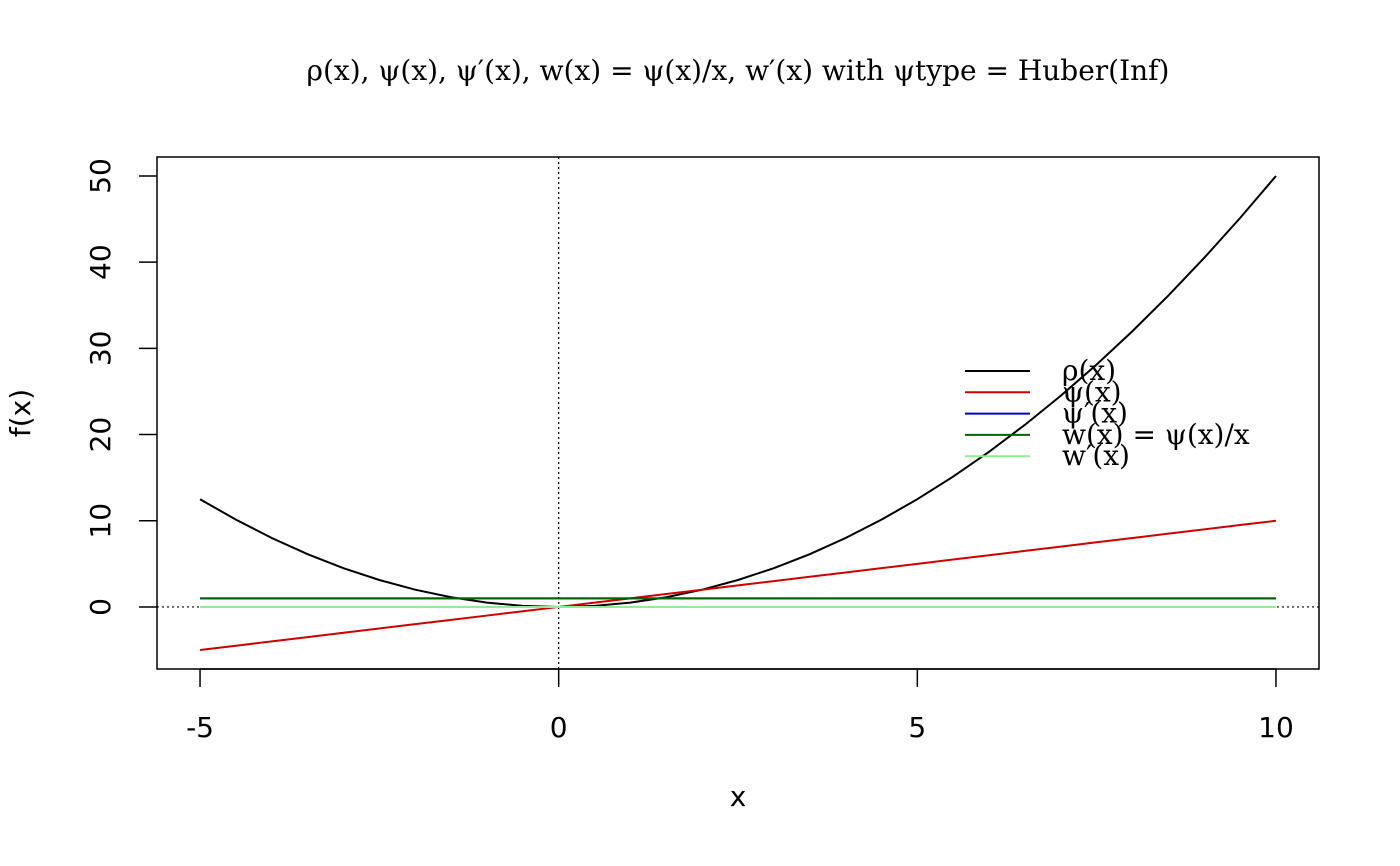 This screenshot has width=1400, height=866. What do you see at coordinates (100, 176) in the screenshot?
I see `y-tick-label: 50` at bounding box center [100, 176].